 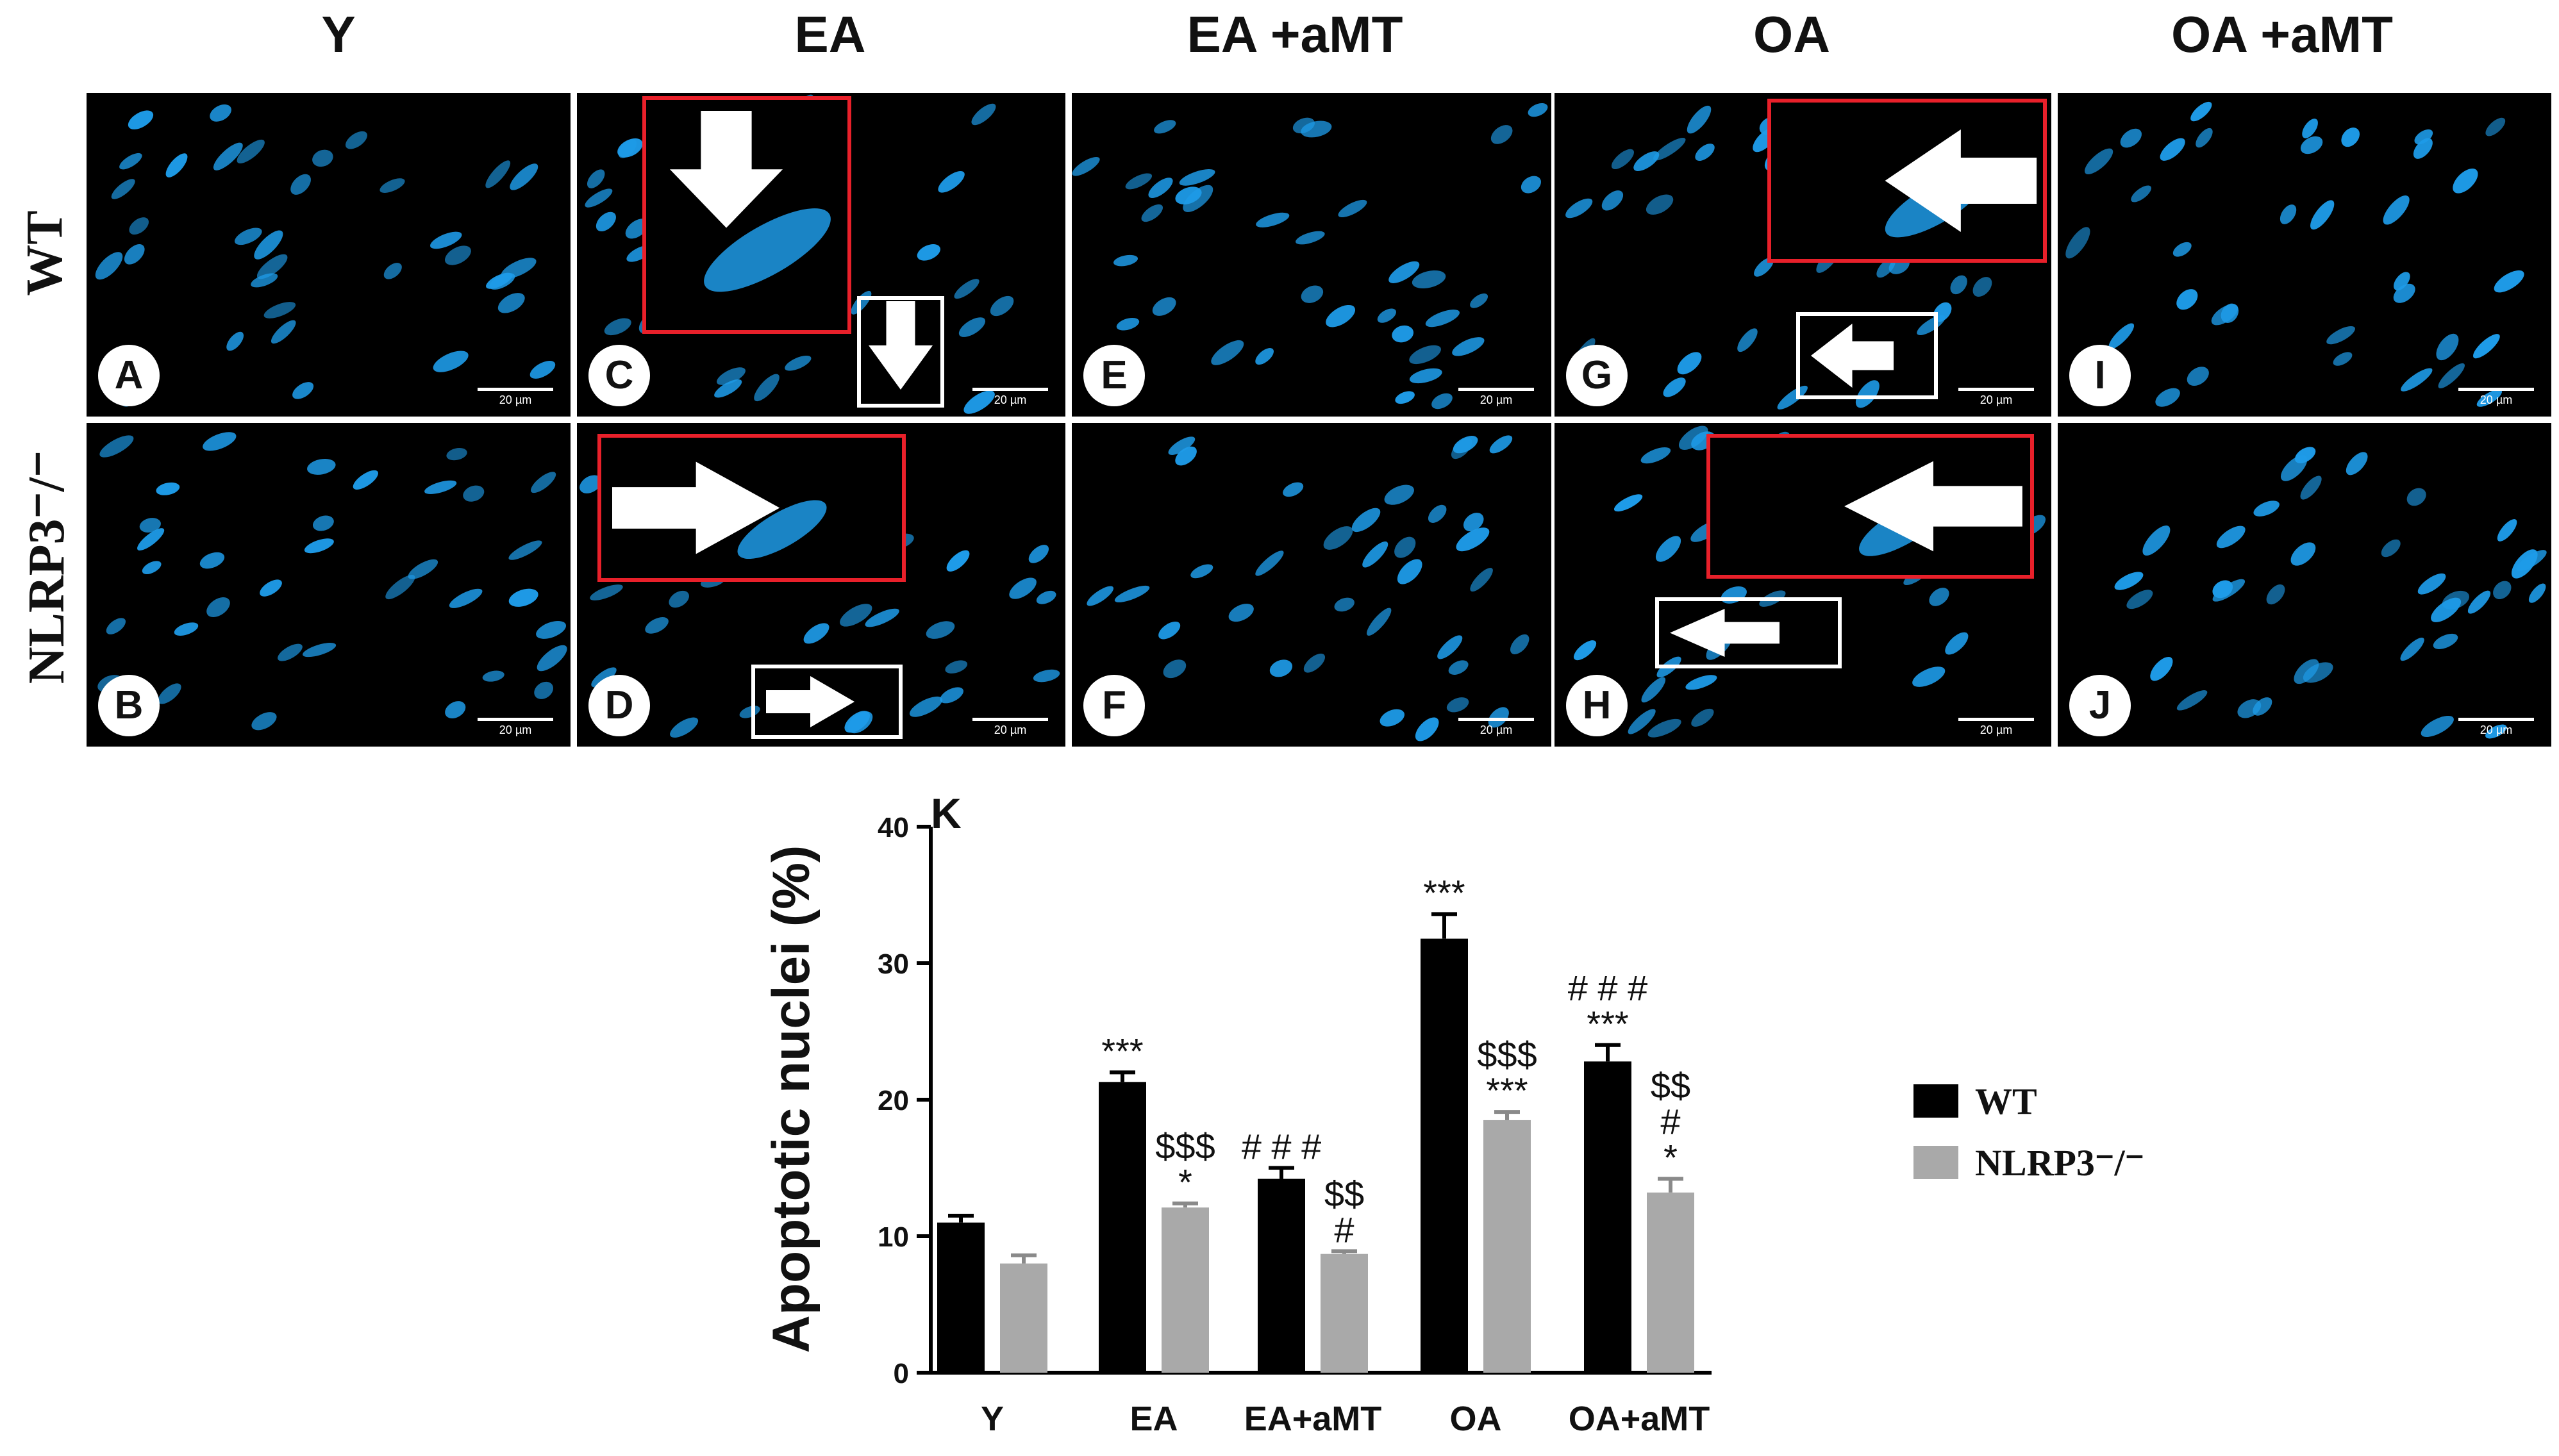 I want to click on x-tick-label: OA, so click(x=1476, y=1419).